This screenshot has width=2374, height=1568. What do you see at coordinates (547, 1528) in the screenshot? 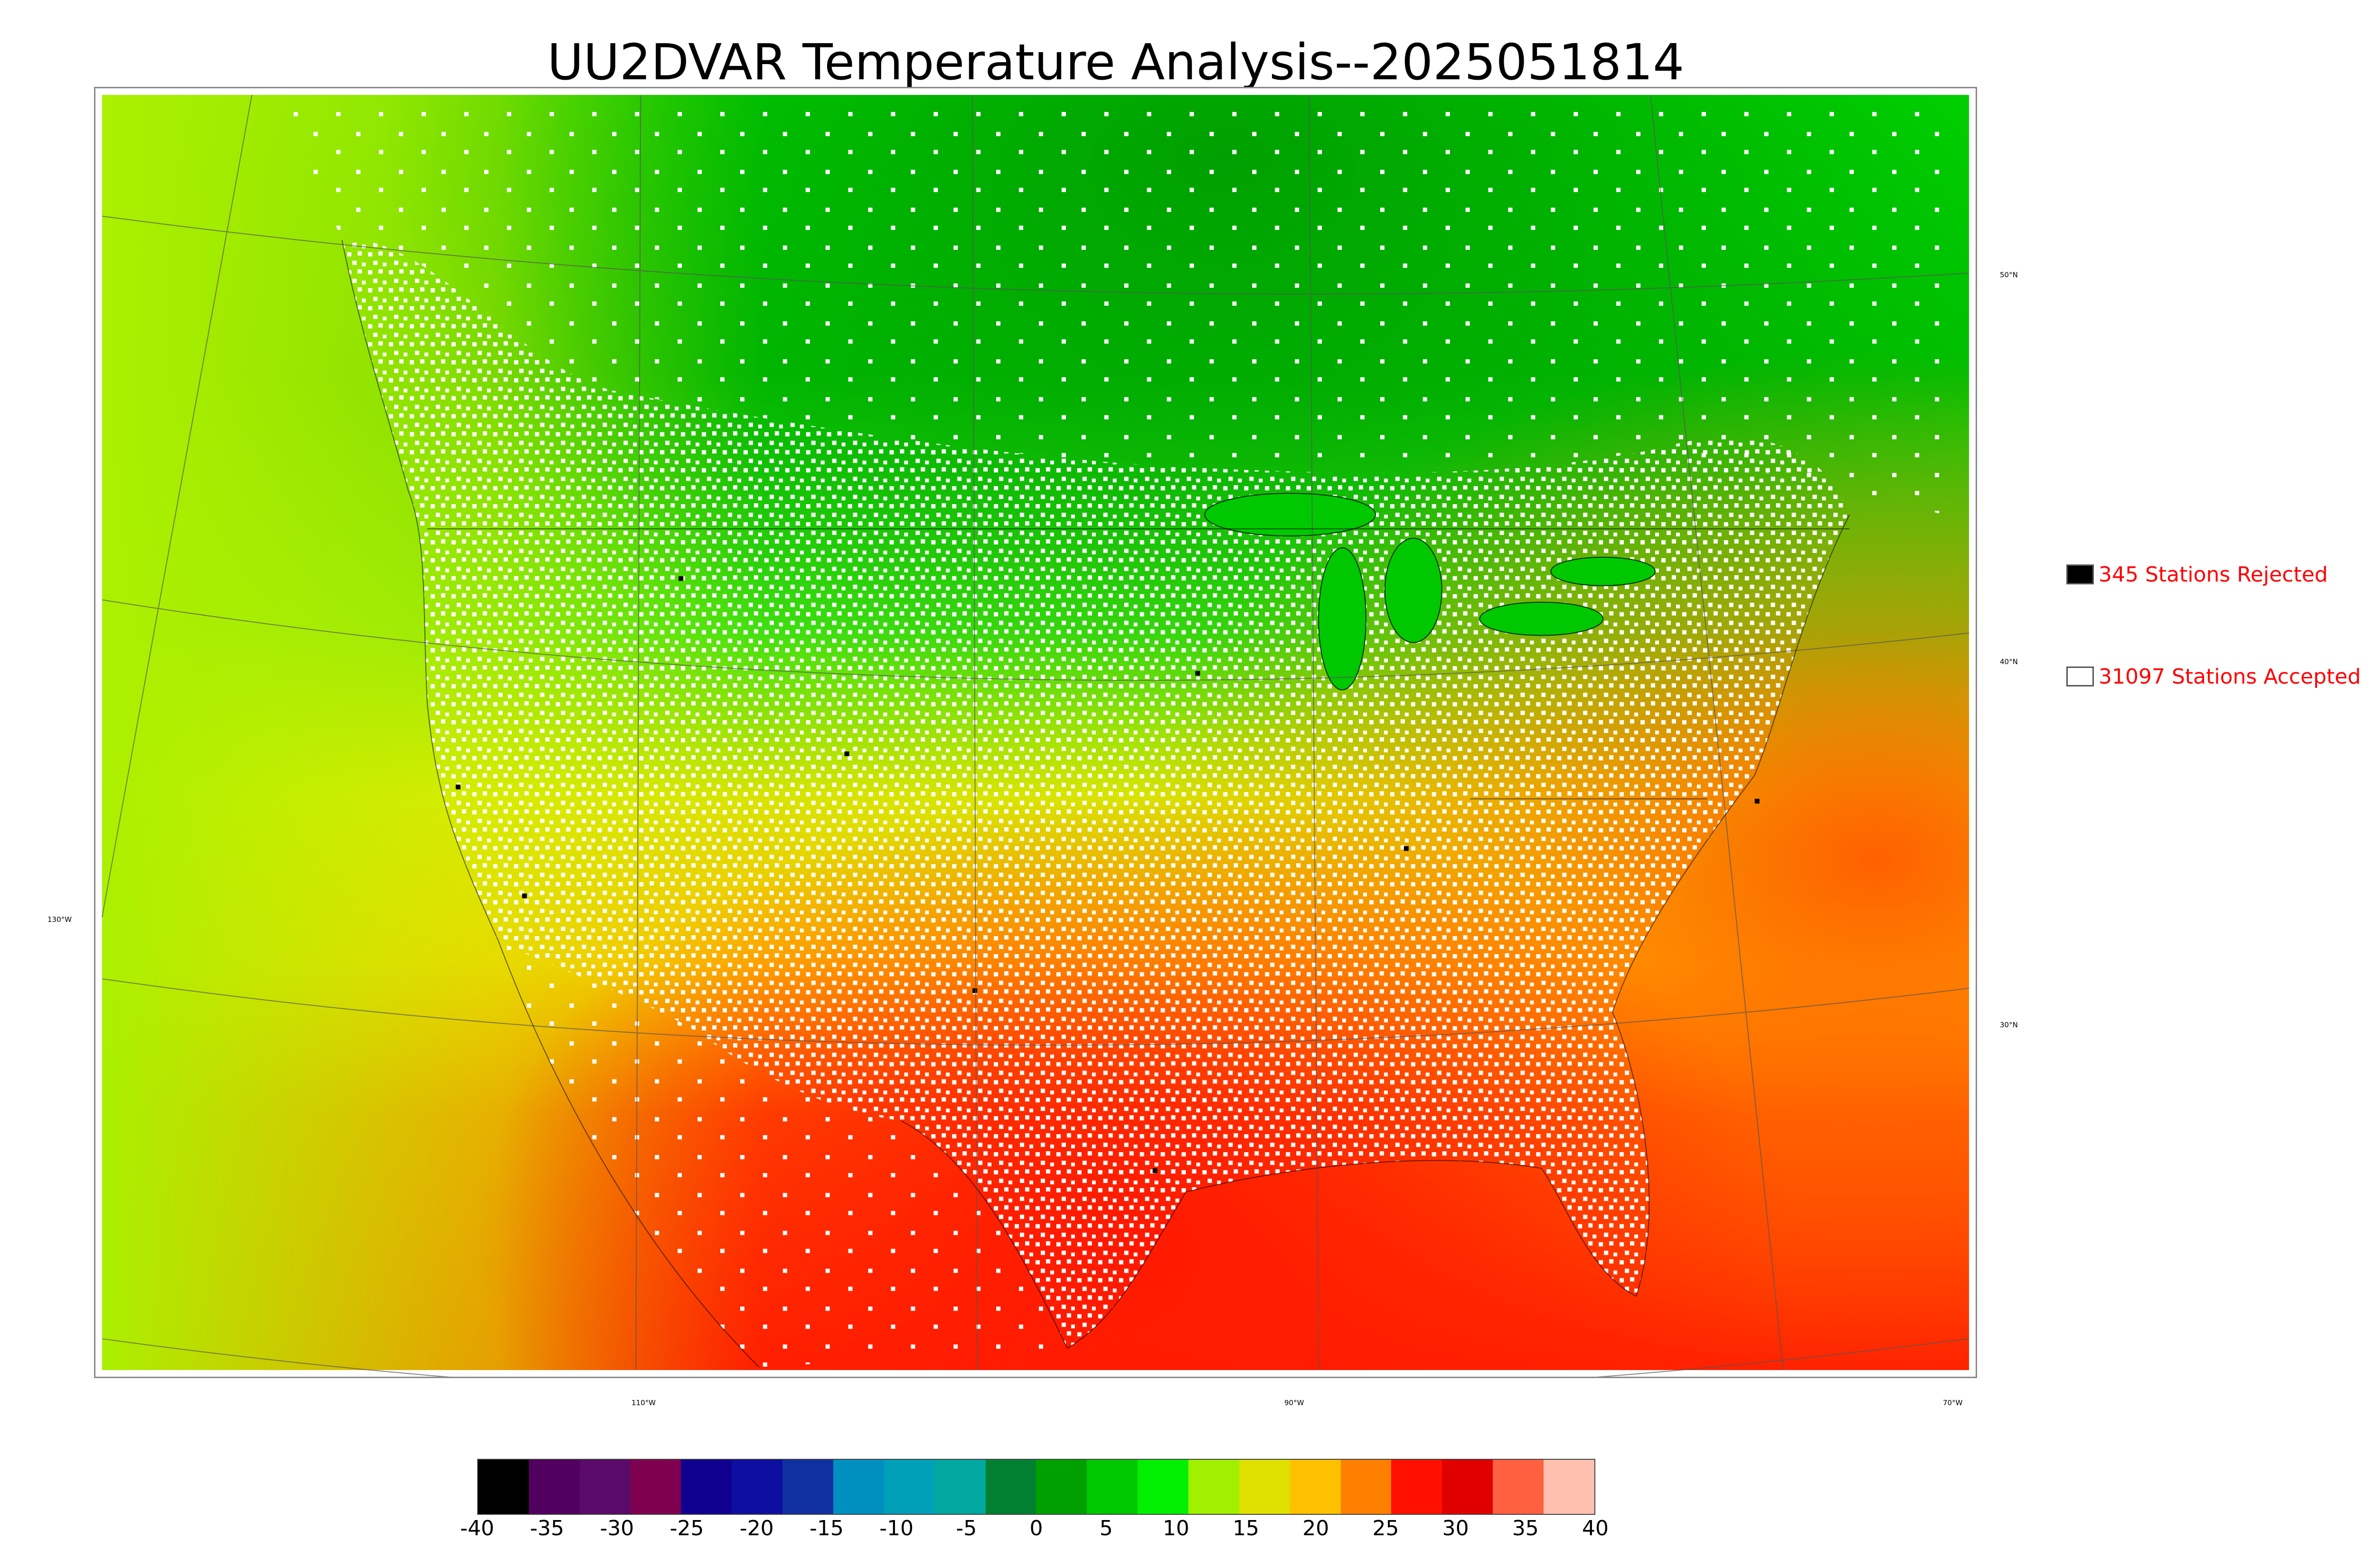
I see `colorbar-tick-label: -35` at bounding box center [547, 1528].